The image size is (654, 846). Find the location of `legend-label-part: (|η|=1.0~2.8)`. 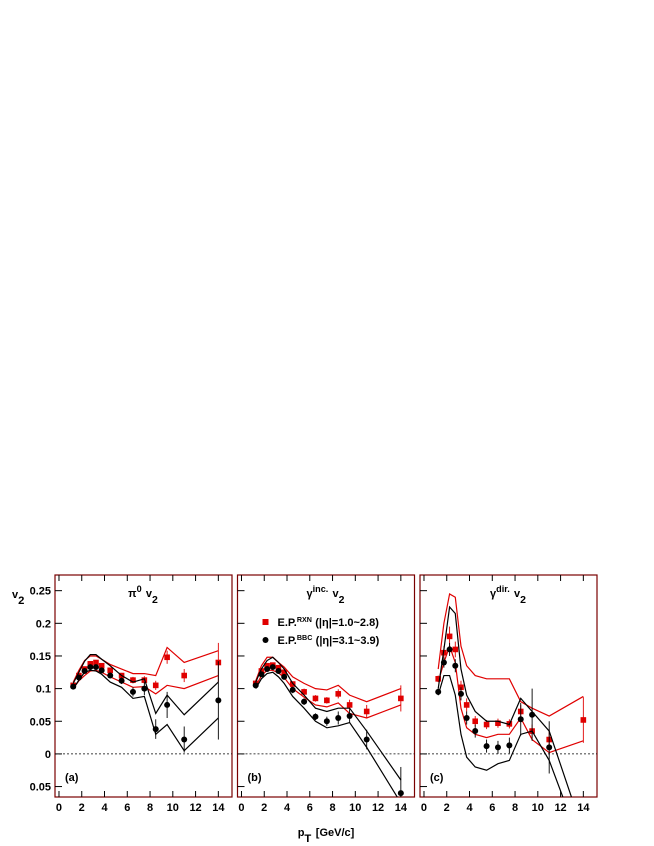

legend-label-part: (|η|=1.0~2.8) is located at coordinates (347, 623).